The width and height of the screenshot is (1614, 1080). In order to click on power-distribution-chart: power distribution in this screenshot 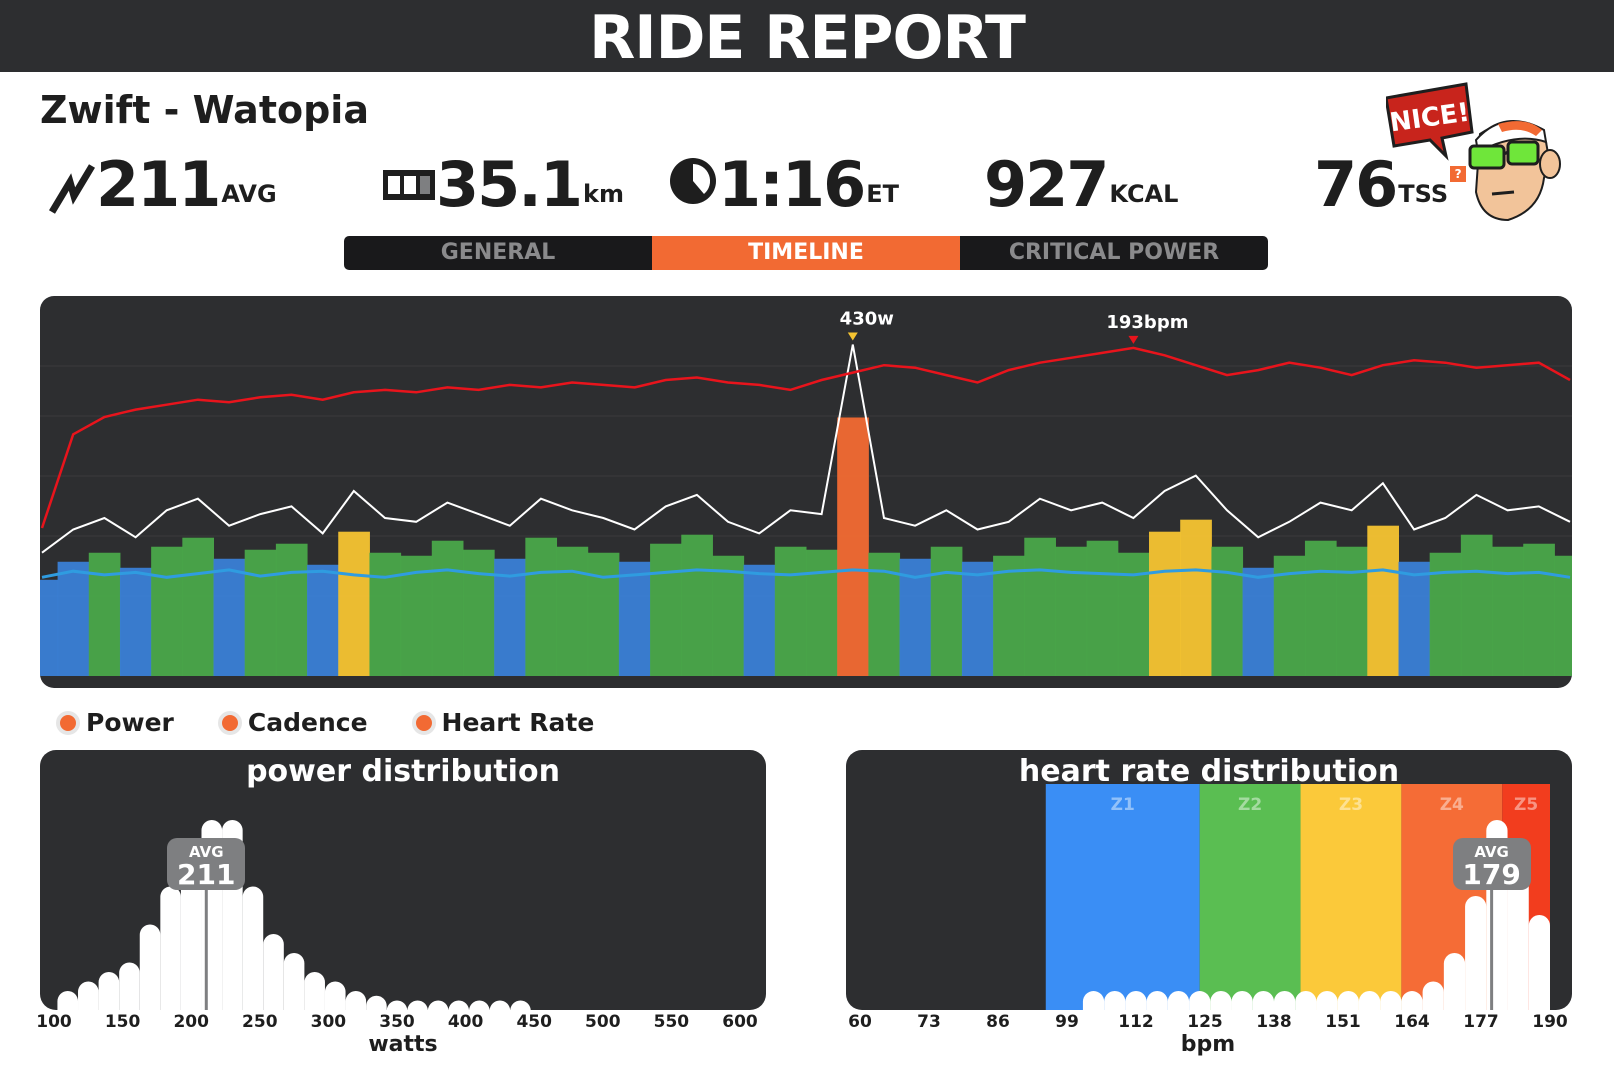, I will do `click(403, 880)`.